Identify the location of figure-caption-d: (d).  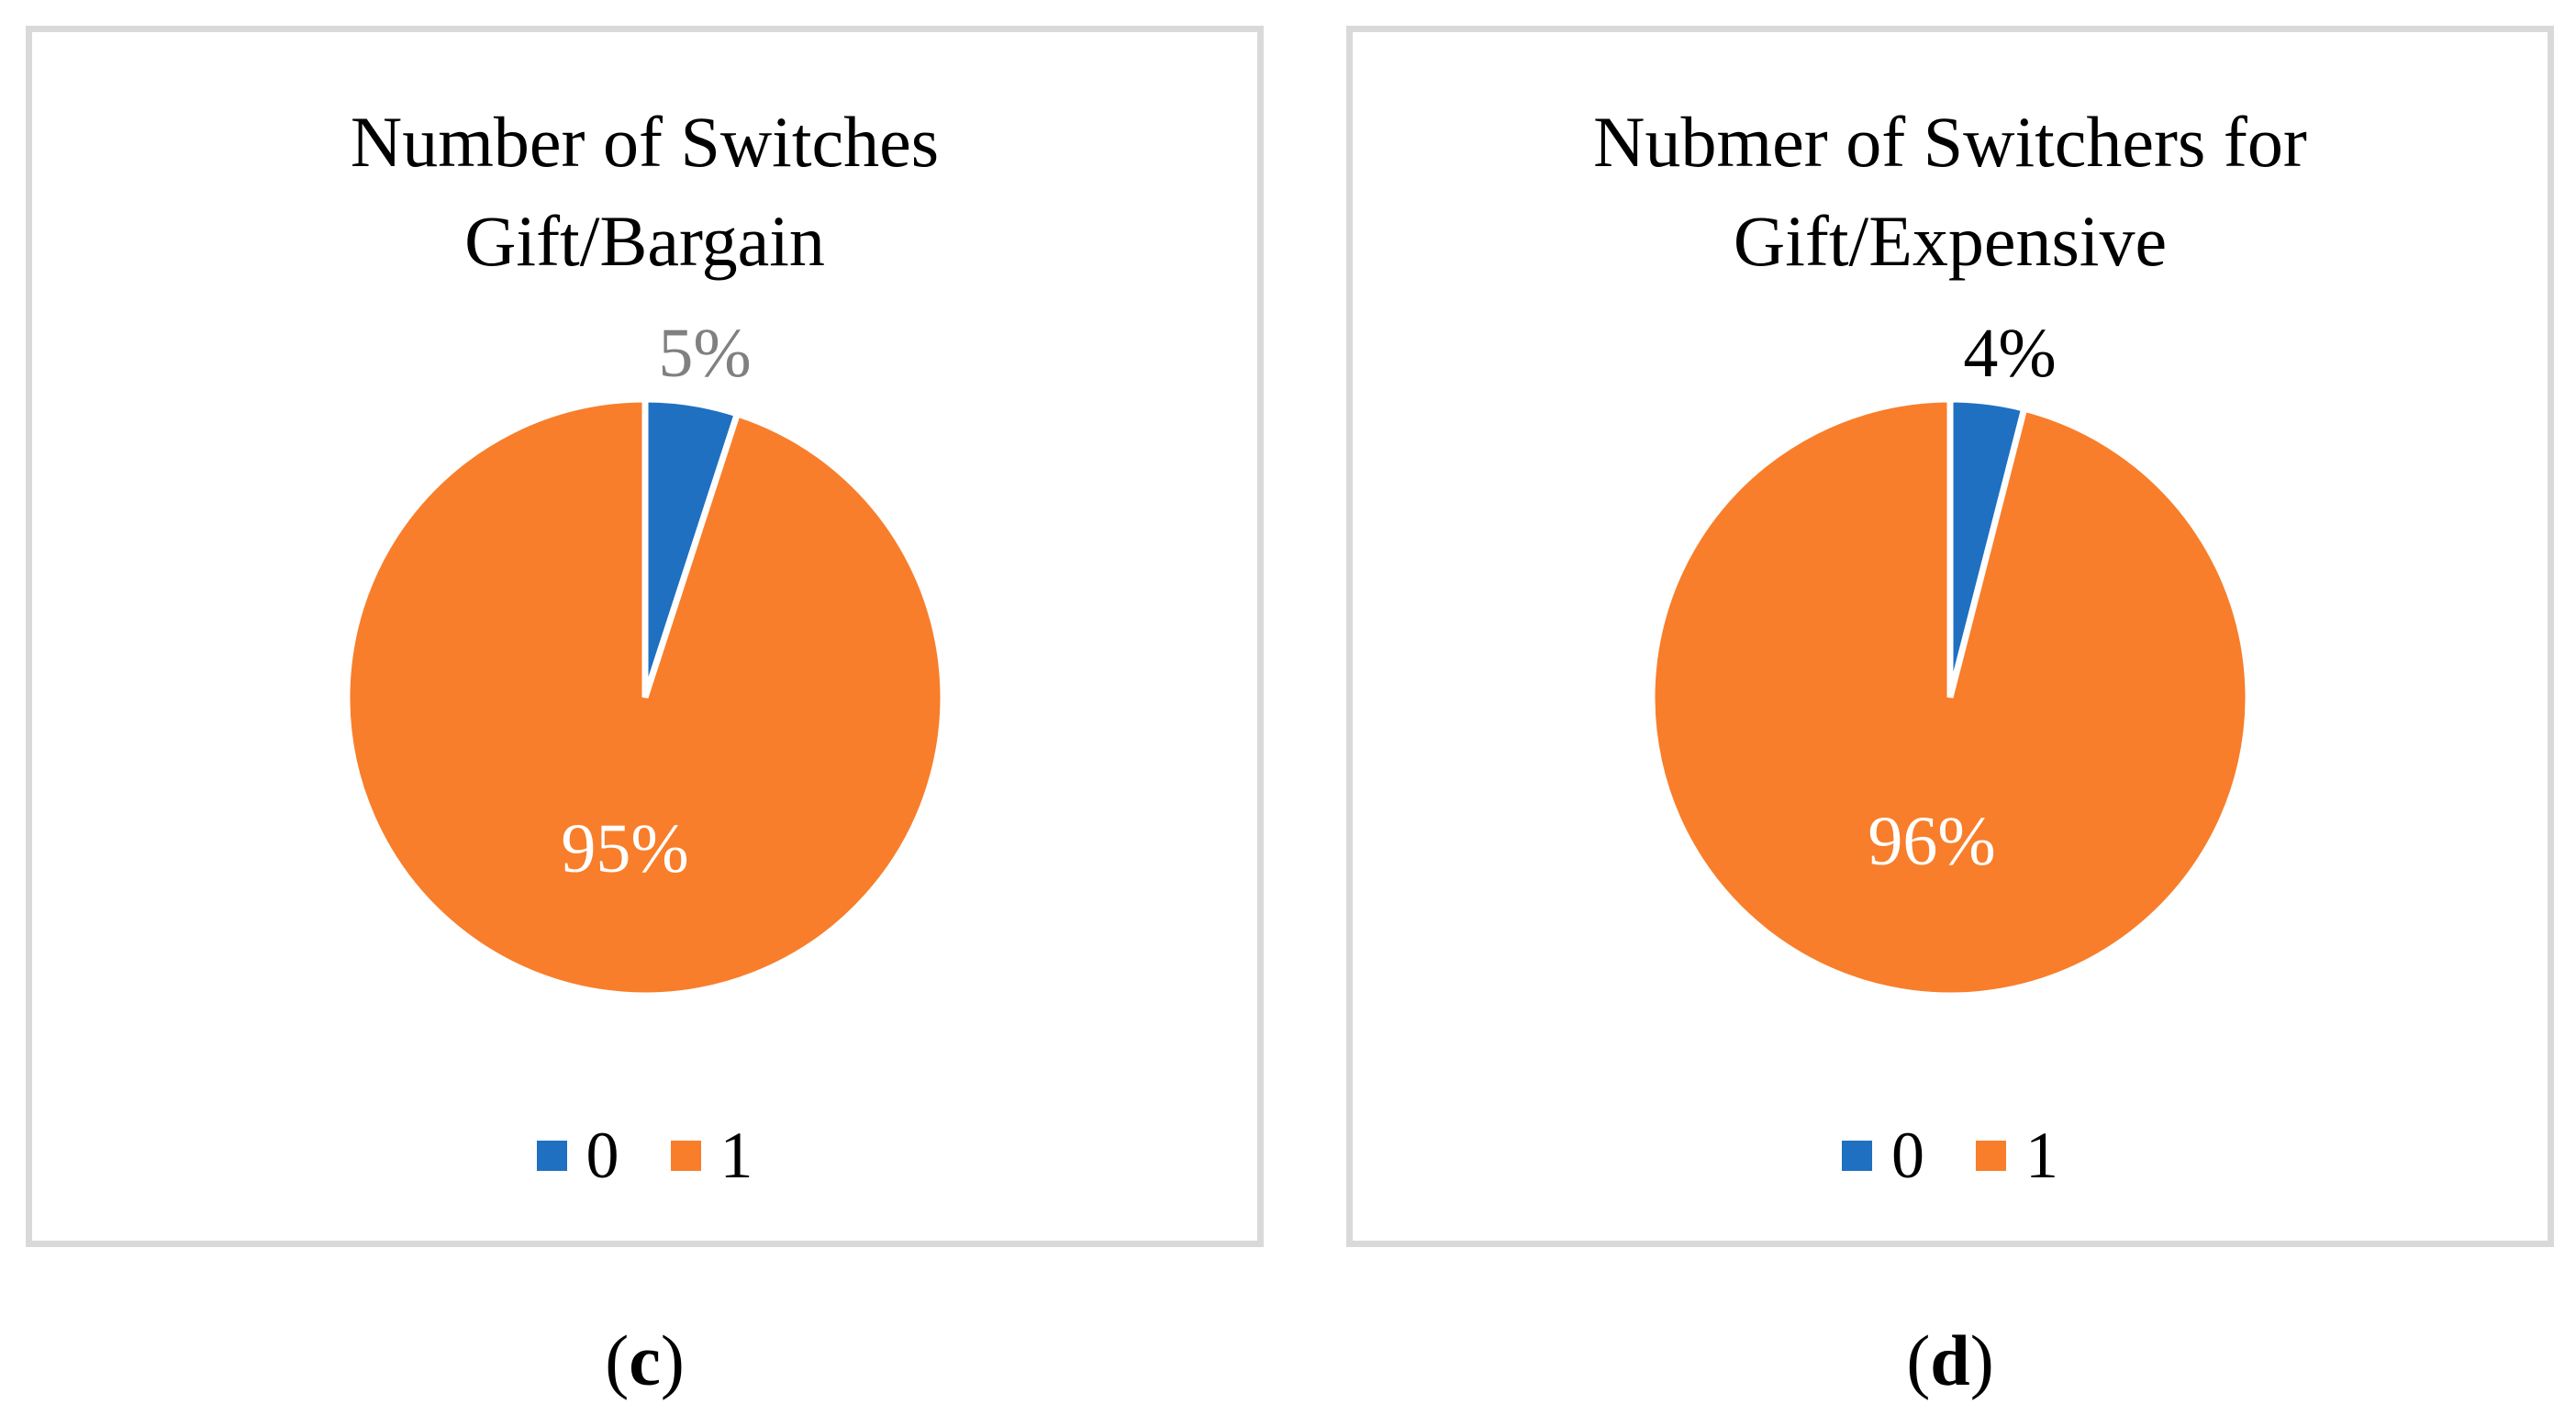
(1950, 1361).